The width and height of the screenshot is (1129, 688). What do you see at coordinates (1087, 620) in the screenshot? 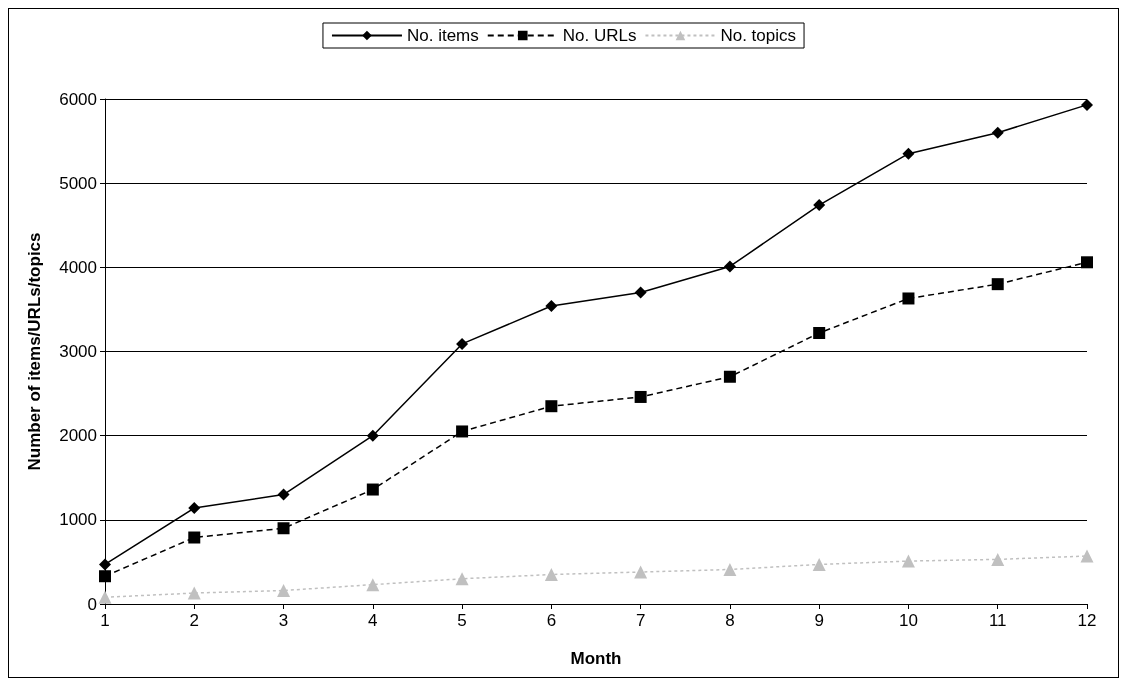
I see `x-tick-label: 12` at bounding box center [1087, 620].